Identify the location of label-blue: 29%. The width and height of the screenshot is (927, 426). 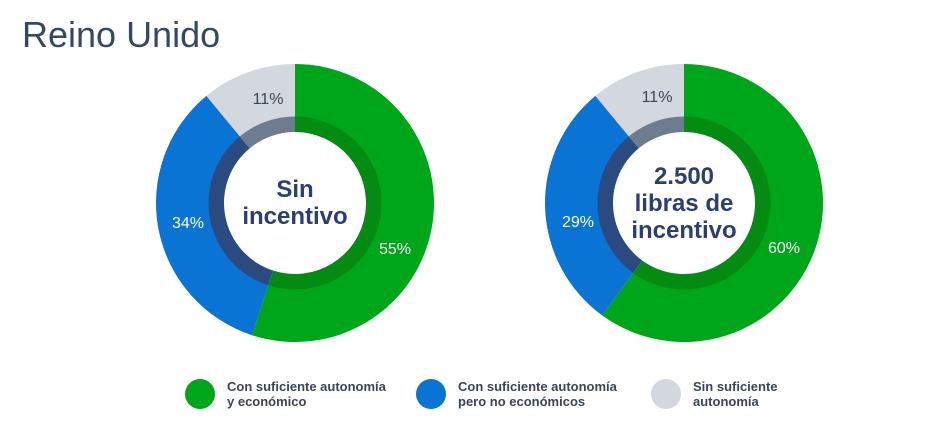
(578, 222).